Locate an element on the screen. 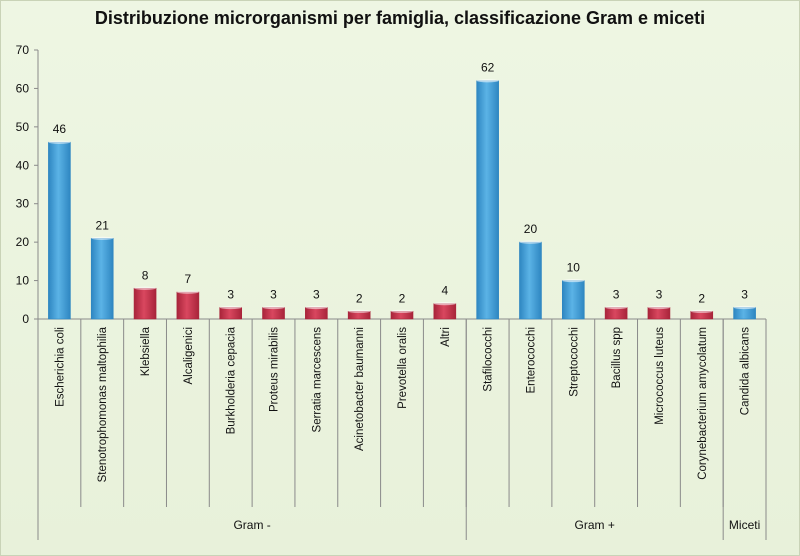 The image size is (800, 556). category-label: Serratia marcescens is located at coordinates (317, 380).